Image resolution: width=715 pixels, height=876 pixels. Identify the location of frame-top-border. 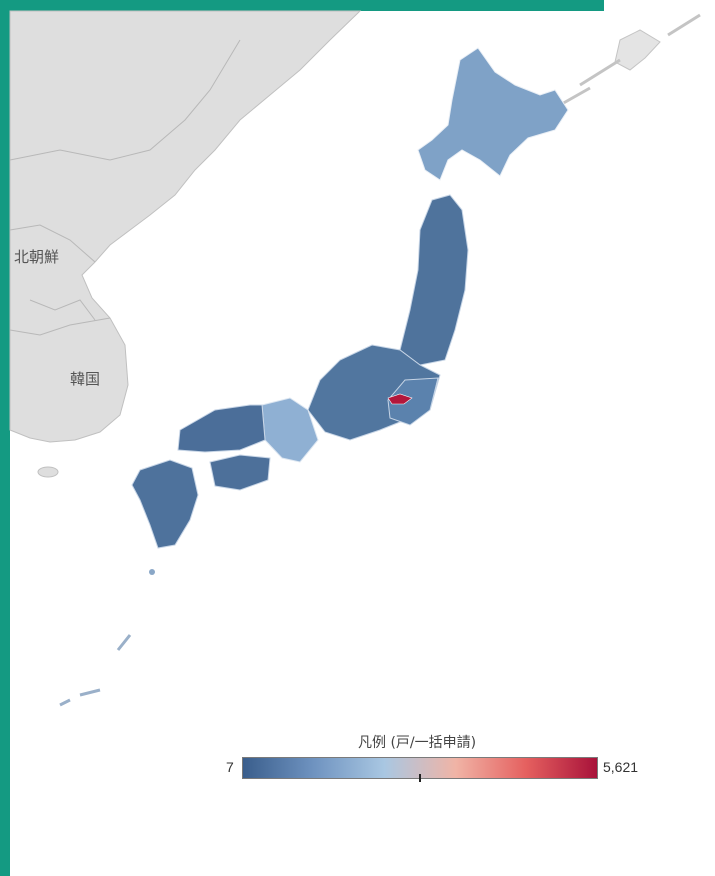
(302, 5).